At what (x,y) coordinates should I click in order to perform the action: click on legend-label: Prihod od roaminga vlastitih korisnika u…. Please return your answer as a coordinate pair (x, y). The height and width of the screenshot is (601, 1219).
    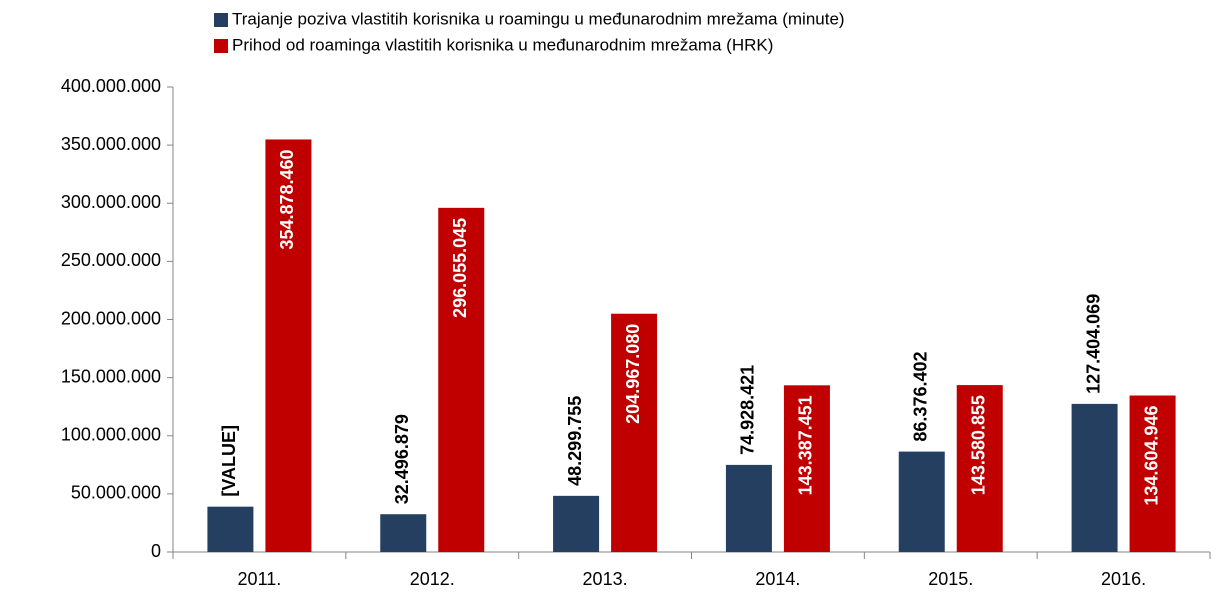
    Looking at the image, I should click on (502, 44).